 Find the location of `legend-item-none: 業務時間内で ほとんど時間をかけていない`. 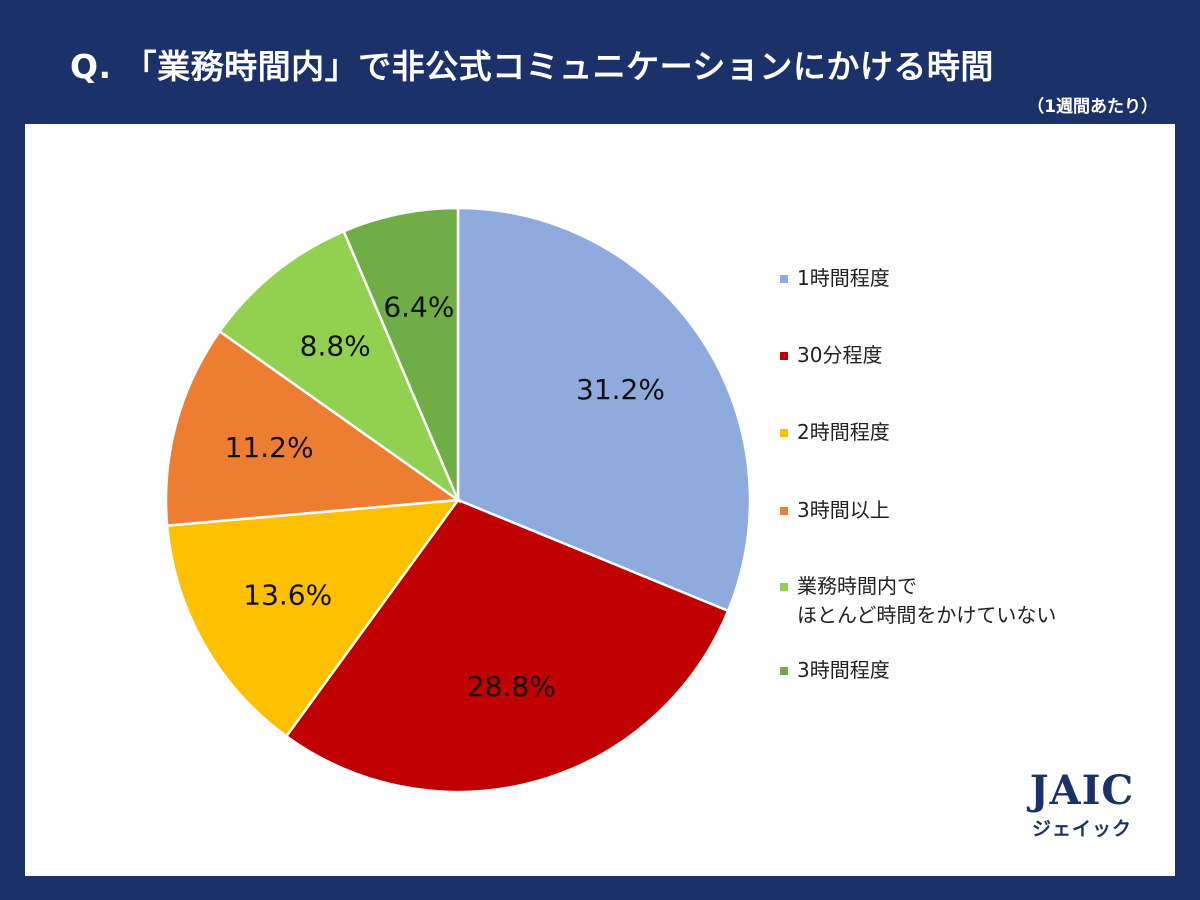

legend-item-none: 業務時間内で ほとんど時間をかけていない is located at coordinates (960, 601).